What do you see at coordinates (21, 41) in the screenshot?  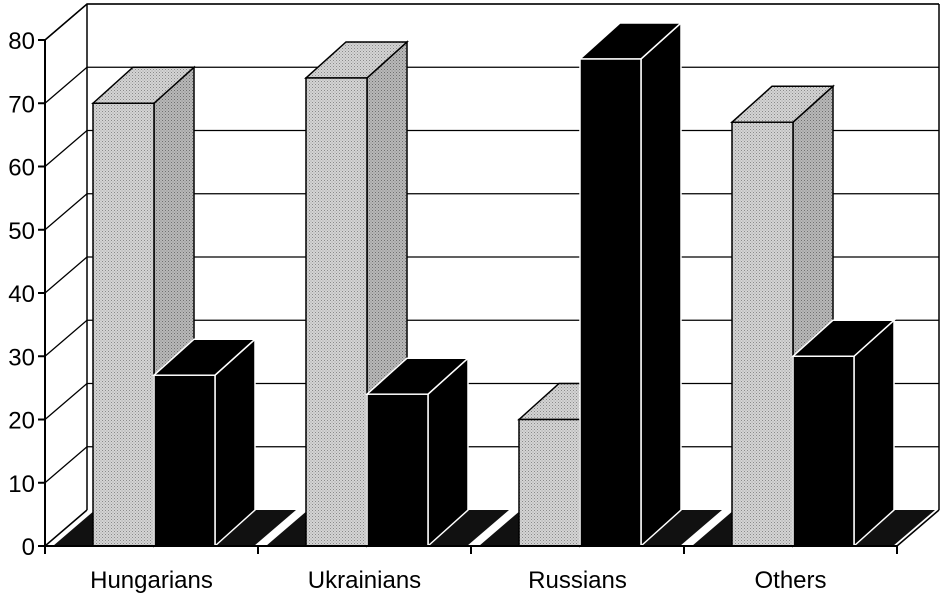 I see `y-tick-label: 80` at bounding box center [21, 41].